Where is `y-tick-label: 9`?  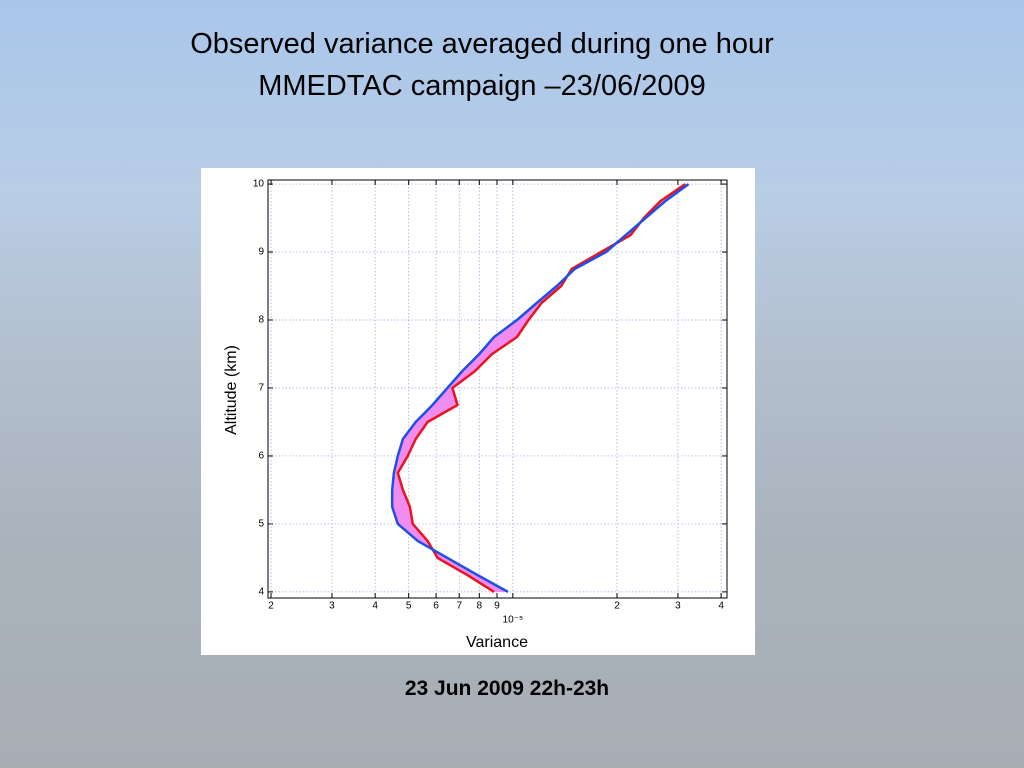 y-tick-label: 9 is located at coordinates (261, 252).